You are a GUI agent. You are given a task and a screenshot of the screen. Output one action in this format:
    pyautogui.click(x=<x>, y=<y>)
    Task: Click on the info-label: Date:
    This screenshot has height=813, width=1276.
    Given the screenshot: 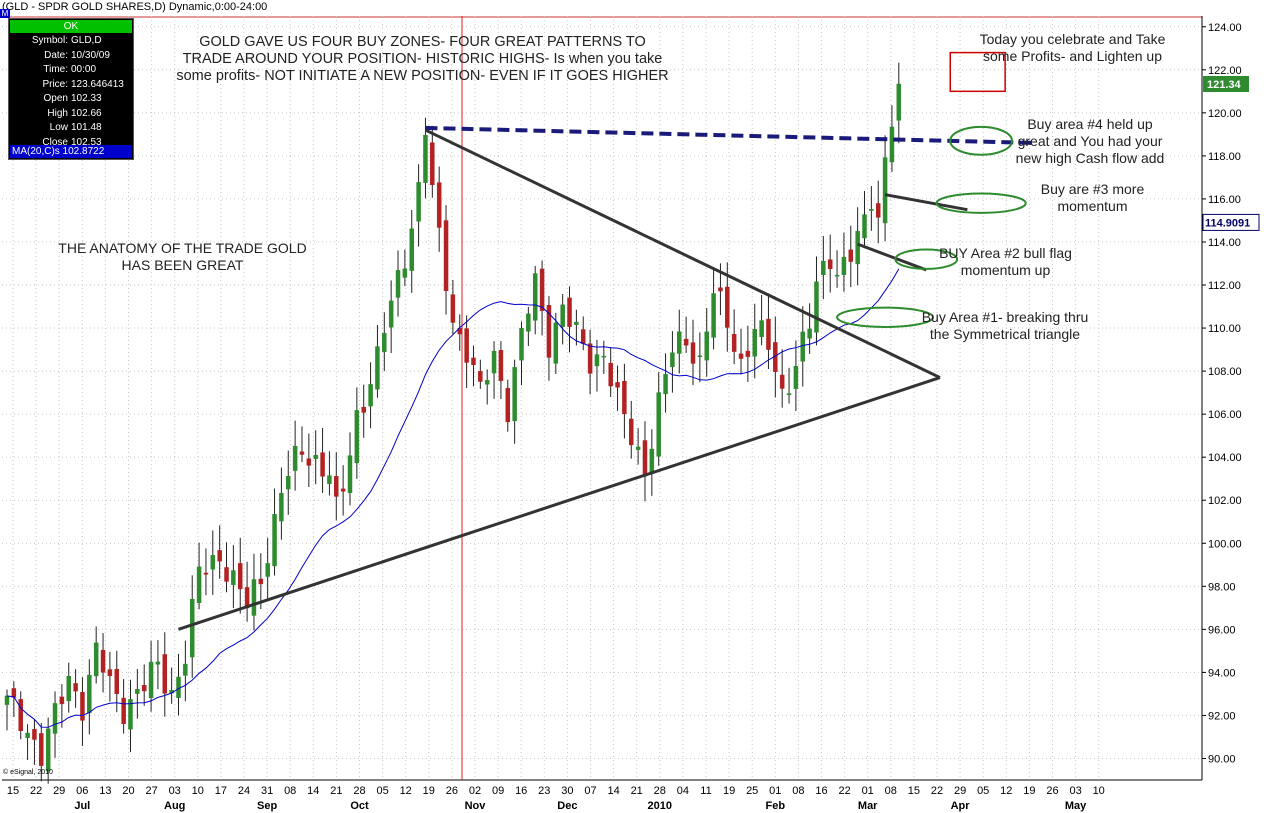 What is the action you would take?
    pyautogui.click(x=56, y=55)
    